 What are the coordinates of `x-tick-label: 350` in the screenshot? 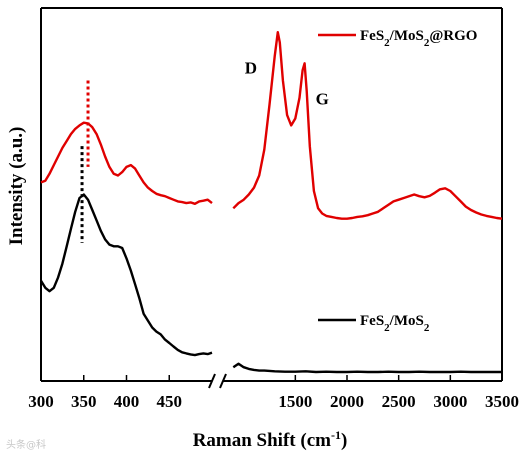 It's located at (84, 401).